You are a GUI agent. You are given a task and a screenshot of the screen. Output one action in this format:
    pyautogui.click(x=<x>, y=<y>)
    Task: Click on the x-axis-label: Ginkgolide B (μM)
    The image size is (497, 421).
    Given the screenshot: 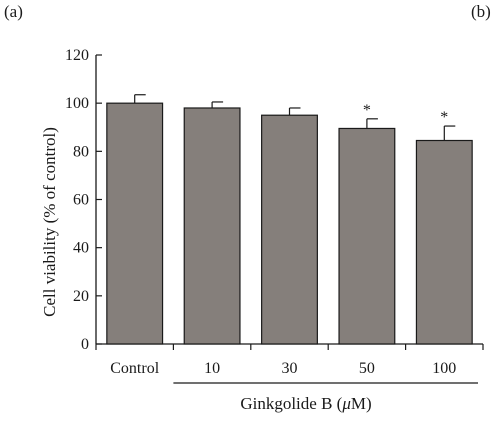 What is the action you would take?
    pyautogui.click(x=305, y=403)
    